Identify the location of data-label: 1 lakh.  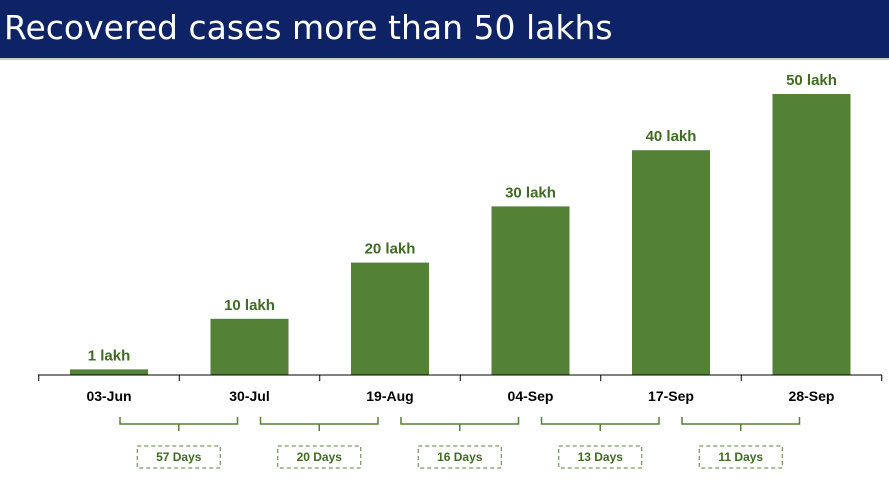
(109, 355).